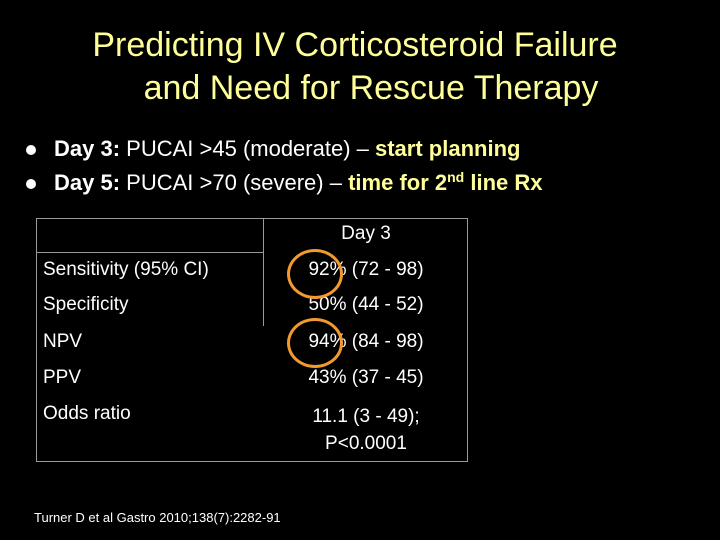  I want to click on slide-title-line-2: and Need for Rescue Therapy, so click(371, 88).